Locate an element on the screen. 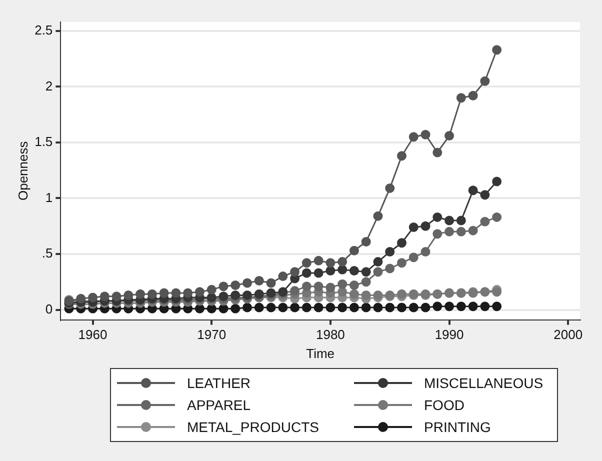  x-axis-title: Time is located at coordinates (320, 353).